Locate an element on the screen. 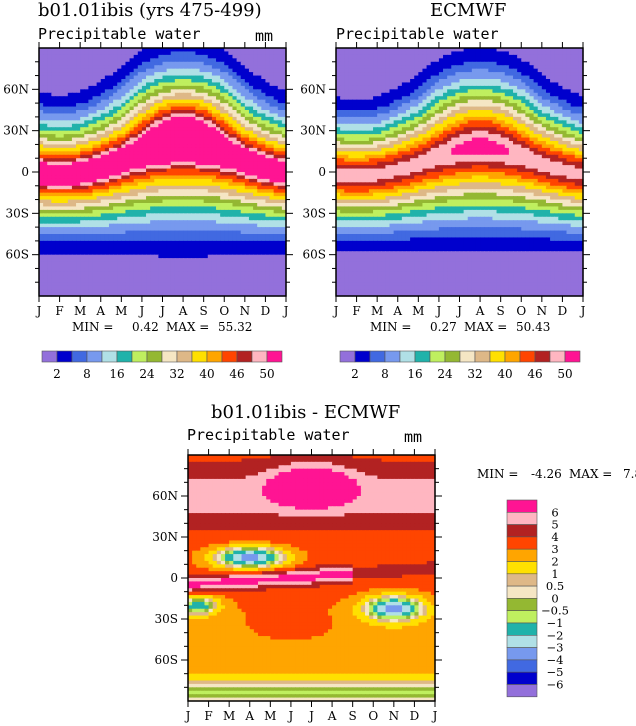 This screenshot has height=726, width=636. colorbar-swatch is located at coordinates (49, 356).